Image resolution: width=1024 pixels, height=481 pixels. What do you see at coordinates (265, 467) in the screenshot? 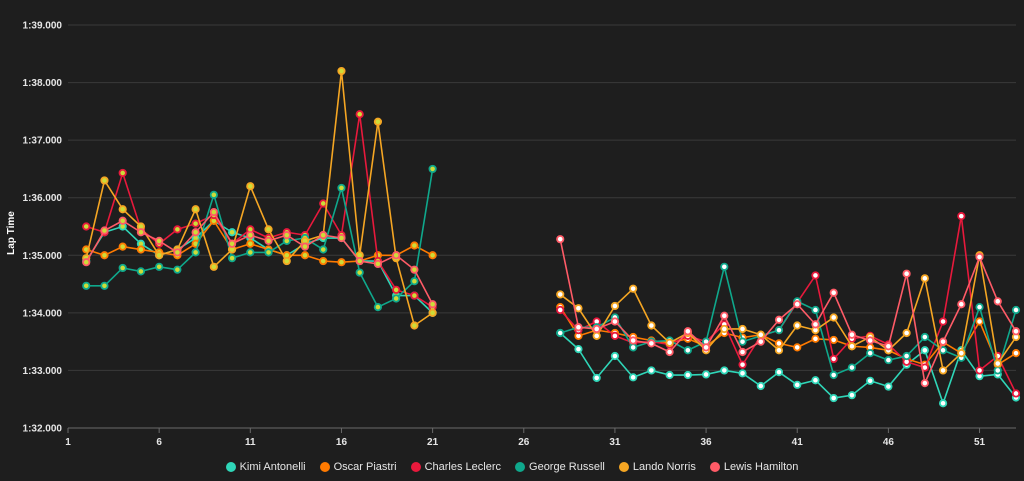
I see `legend-item-kimi-antonelli: Kimi Antonelli` at bounding box center [265, 467].